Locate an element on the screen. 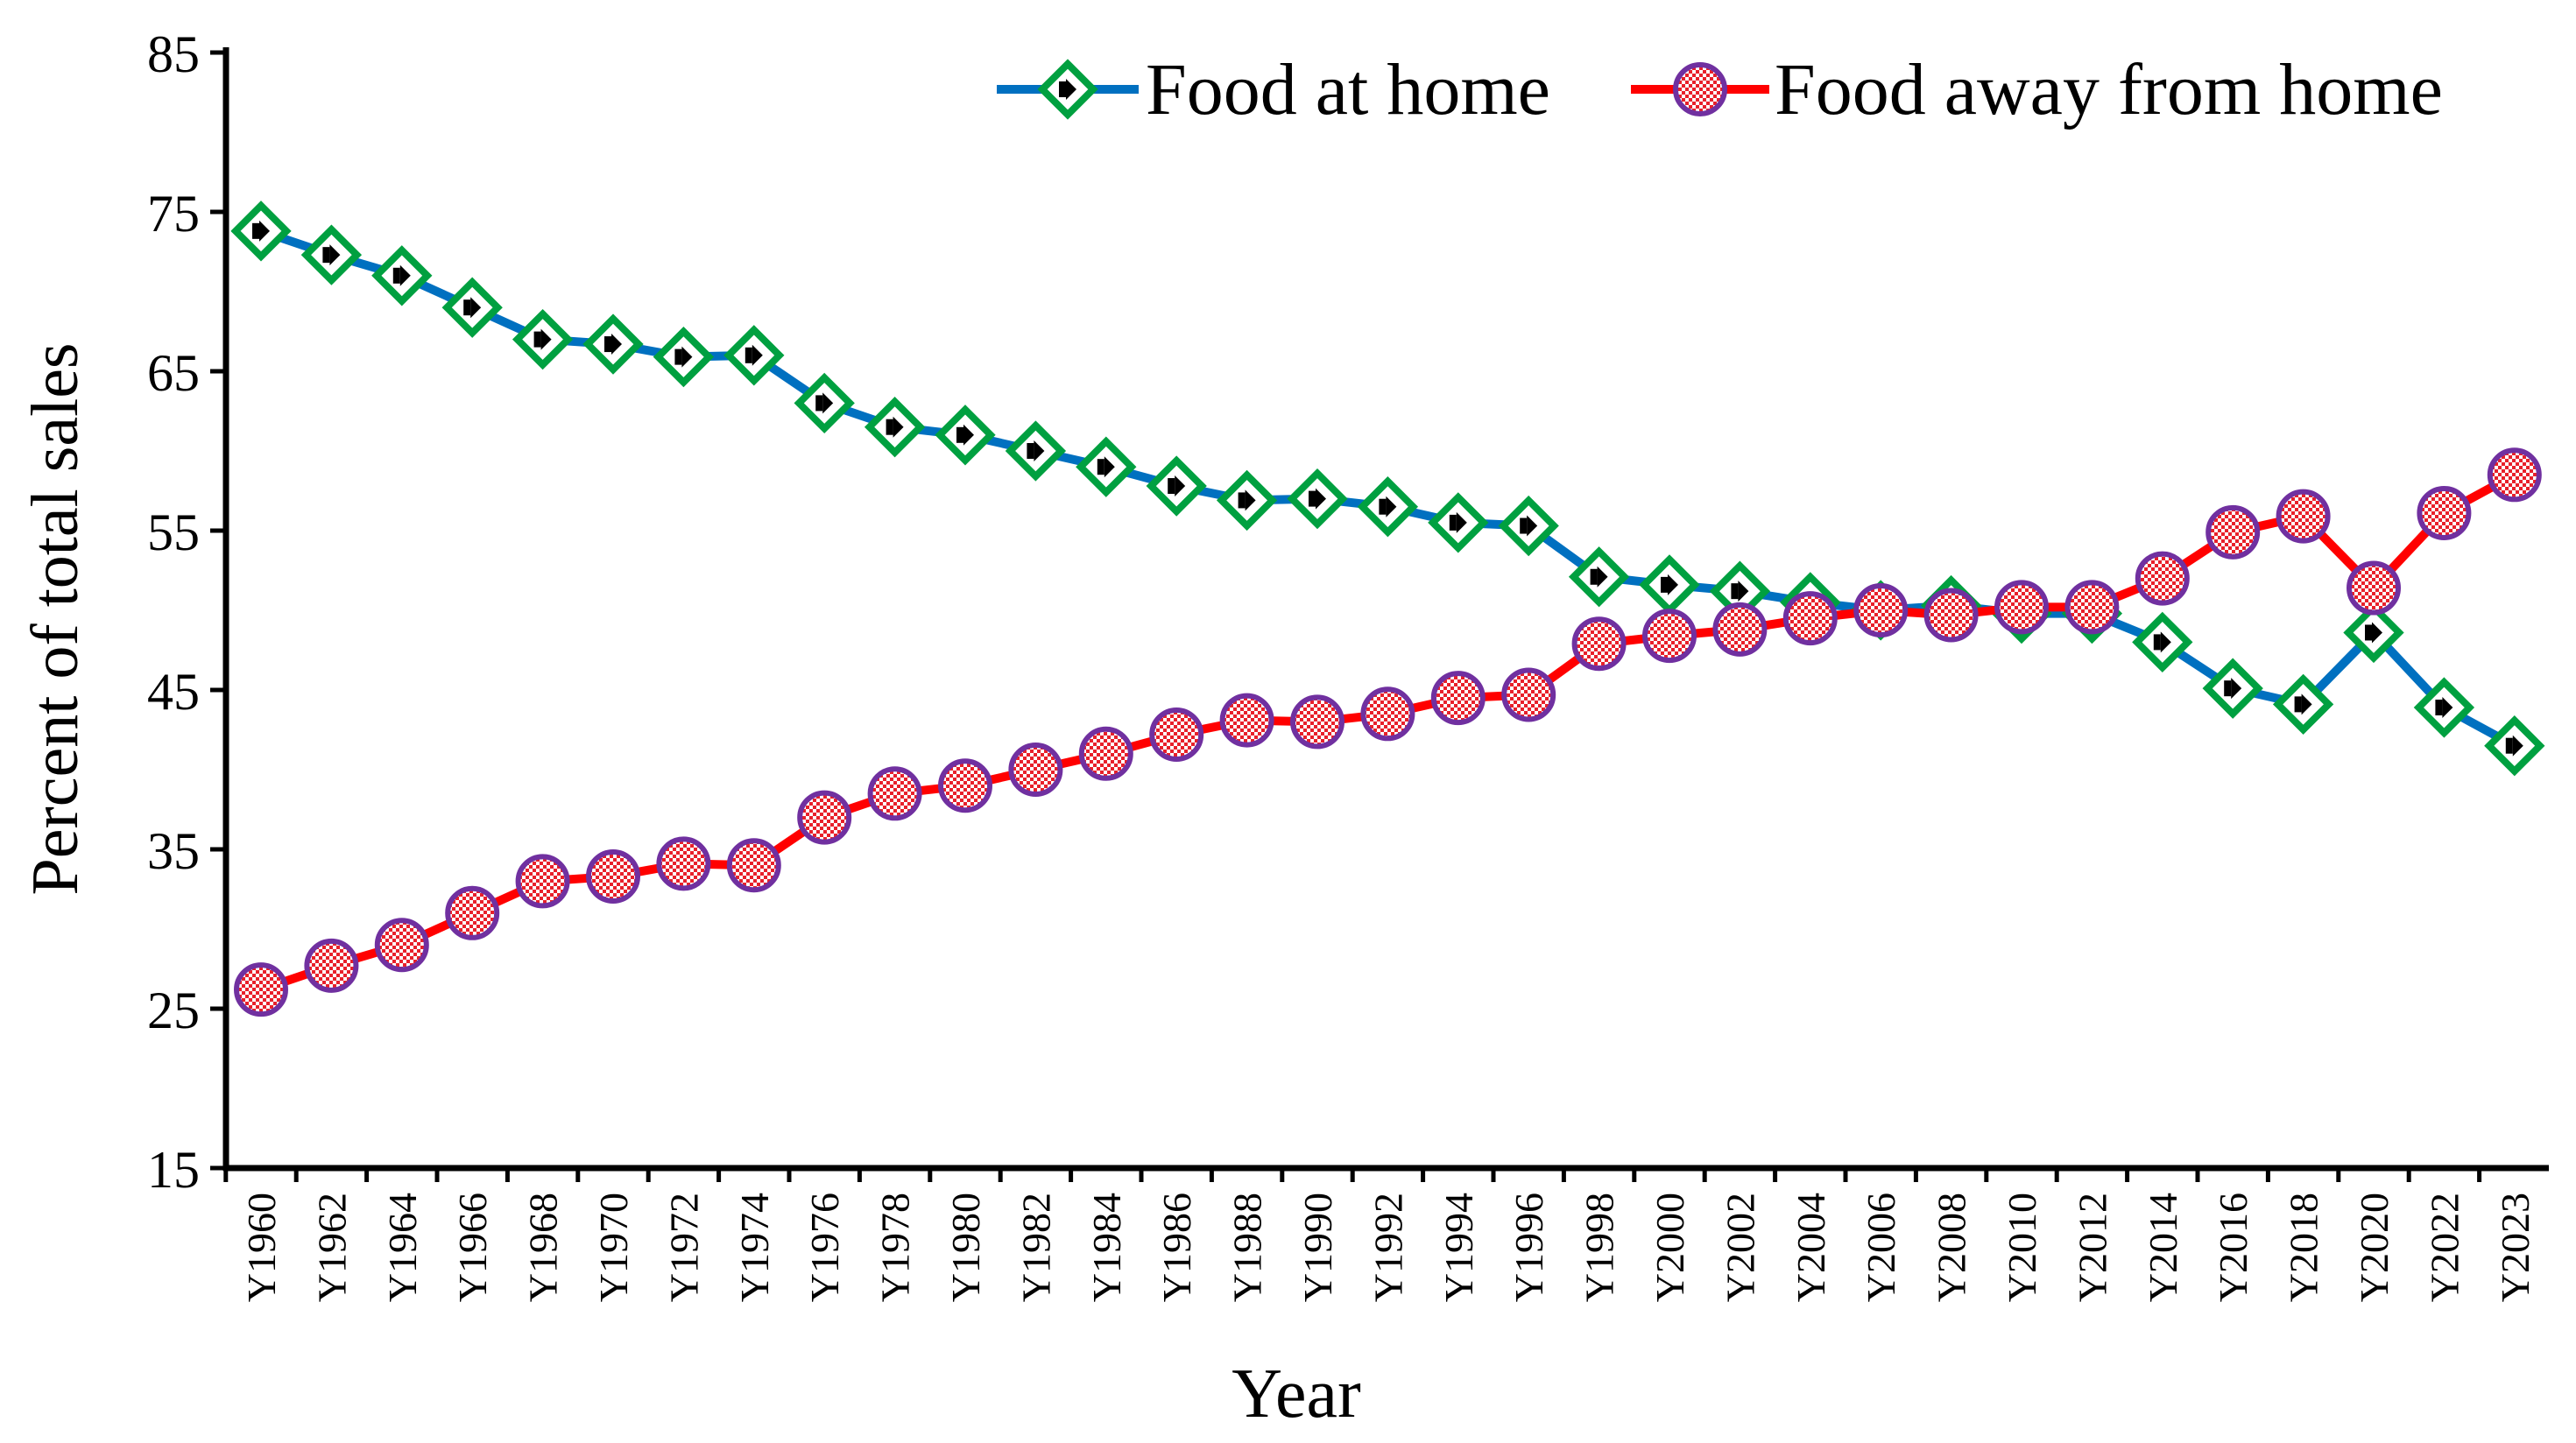  y-tick-label: 45 is located at coordinates (173, 692).